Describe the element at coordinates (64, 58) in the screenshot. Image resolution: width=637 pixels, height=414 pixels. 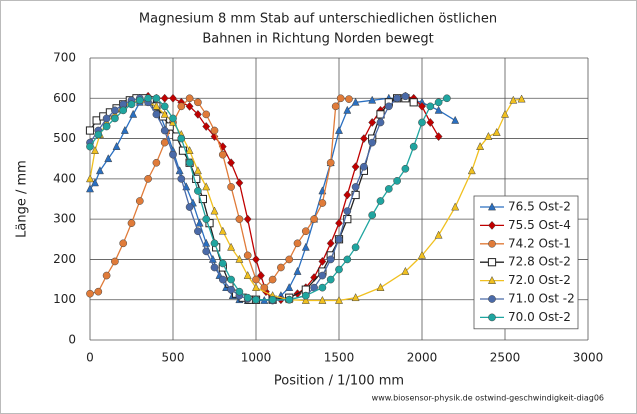
I see `y-tick-label: 700` at that location.